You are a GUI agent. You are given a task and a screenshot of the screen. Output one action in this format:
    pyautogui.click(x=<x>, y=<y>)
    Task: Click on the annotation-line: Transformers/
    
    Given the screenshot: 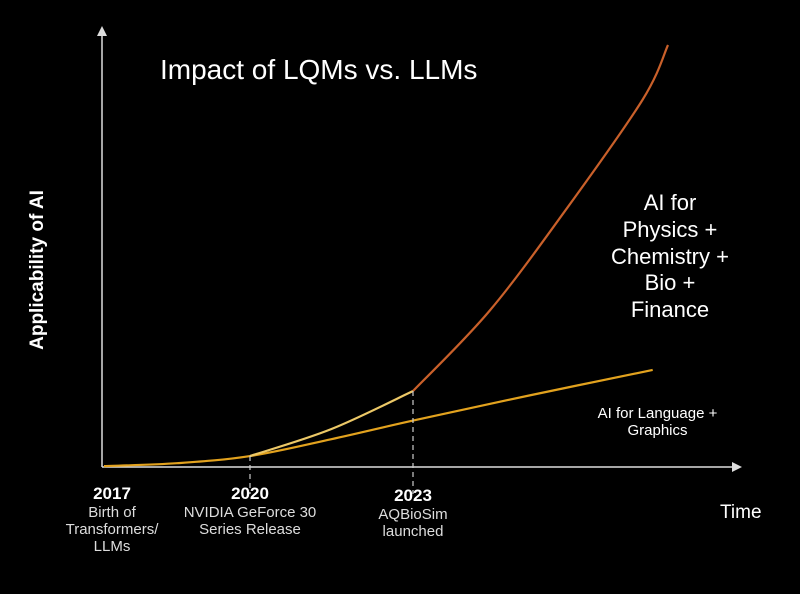 What is the action you would take?
    pyautogui.click(x=112, y=529)
    